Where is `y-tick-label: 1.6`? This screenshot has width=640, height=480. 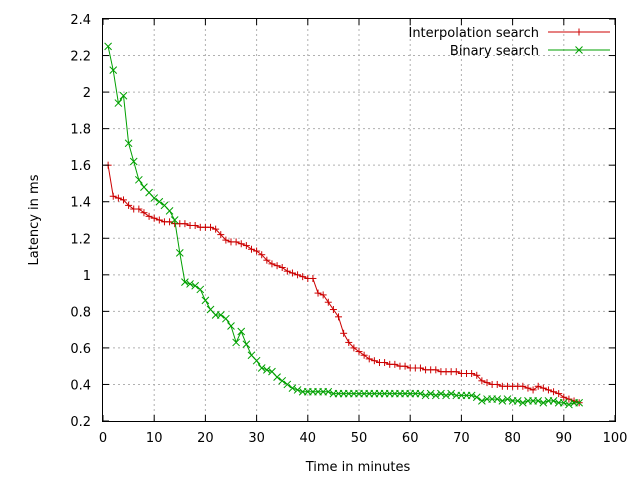
y-tick-label: 1.6 is located at coordinates (80, 166).